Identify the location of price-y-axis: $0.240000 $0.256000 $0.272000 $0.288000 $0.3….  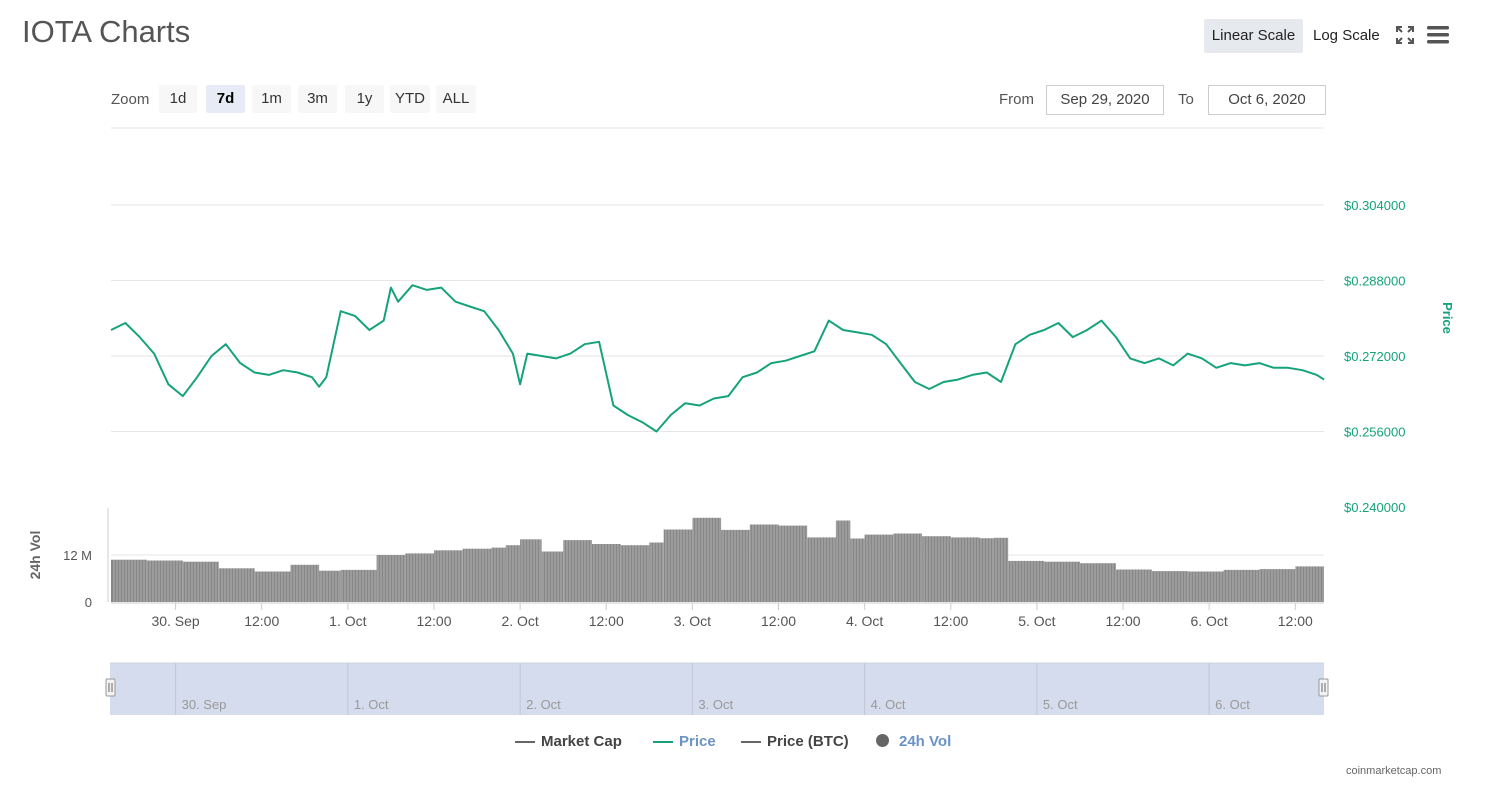
(1374, 356).